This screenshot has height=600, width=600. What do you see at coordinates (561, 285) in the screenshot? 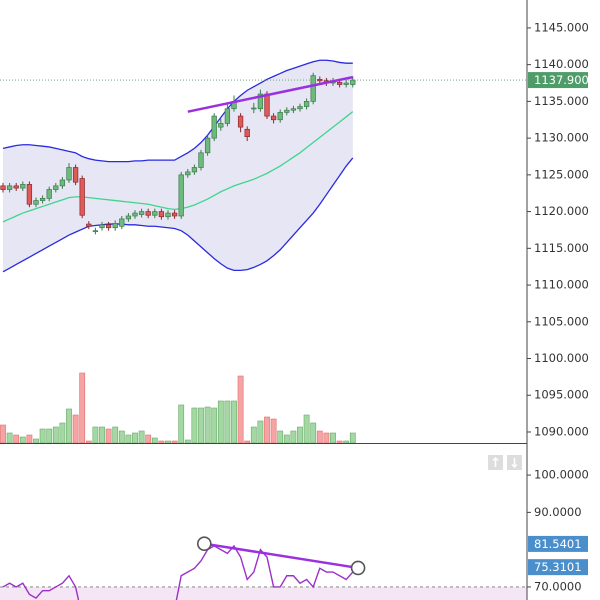
I see `y-tick-label: 1110.000` at bounding box center [561, 285].